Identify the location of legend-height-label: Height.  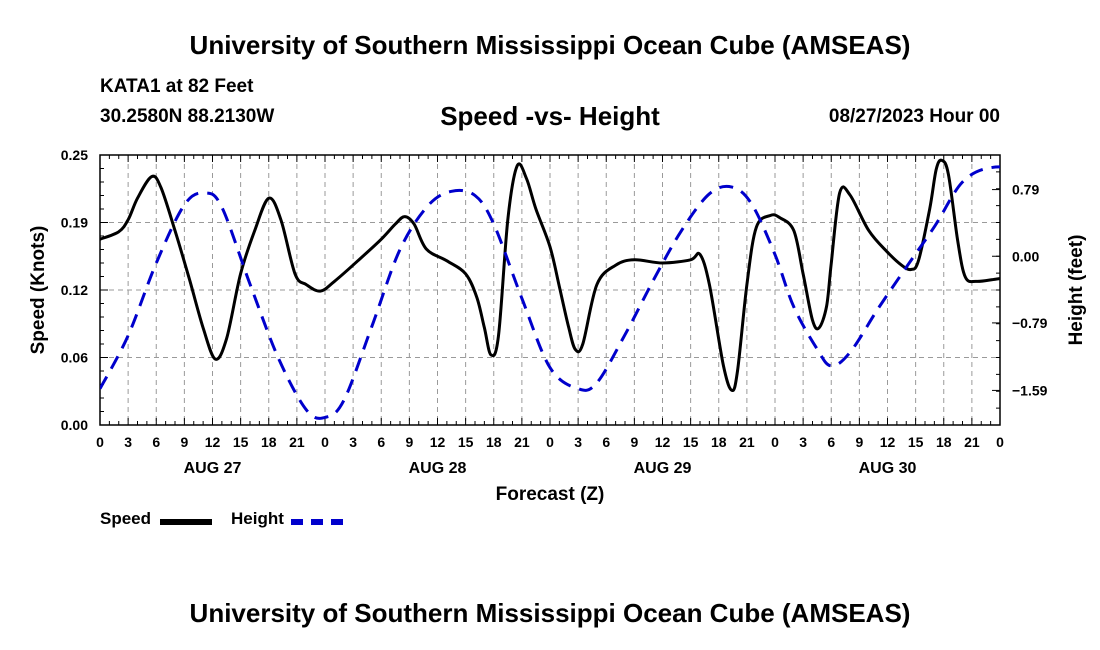
(257, 518).